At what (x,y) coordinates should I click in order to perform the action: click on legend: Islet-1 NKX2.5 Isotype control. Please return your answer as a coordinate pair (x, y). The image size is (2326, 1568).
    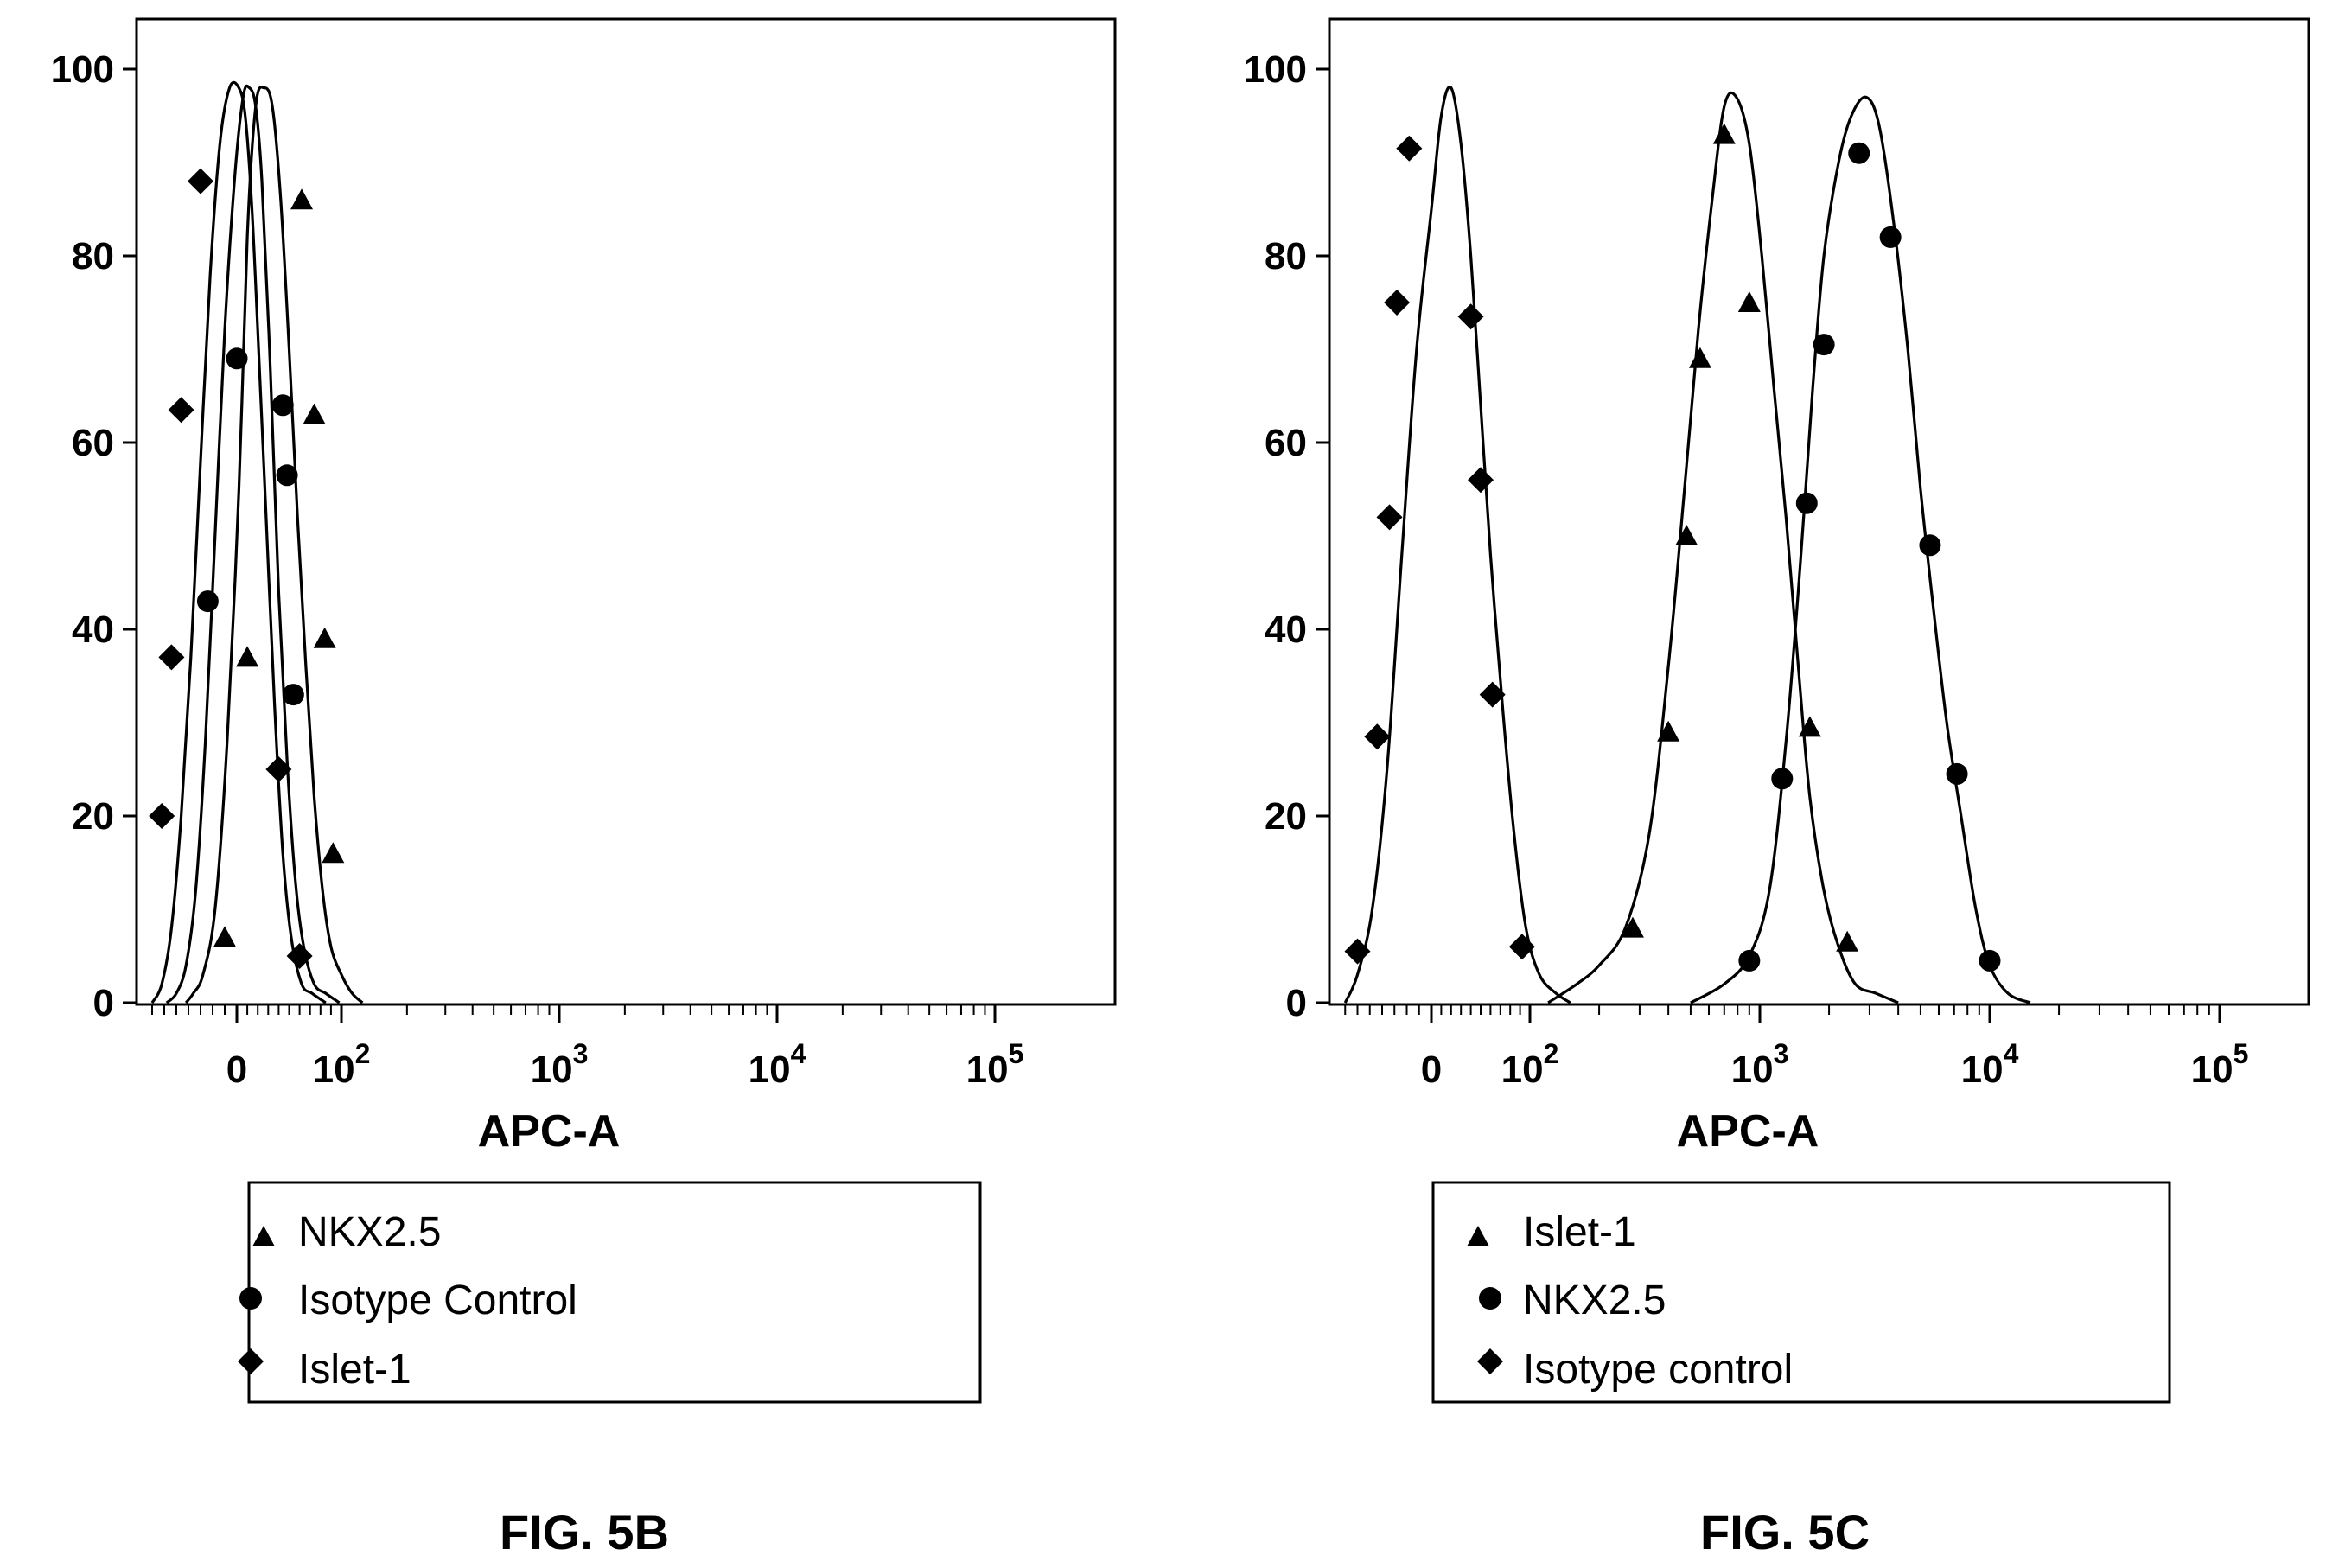
    Looking at the image, I should click on (1801, 1293).